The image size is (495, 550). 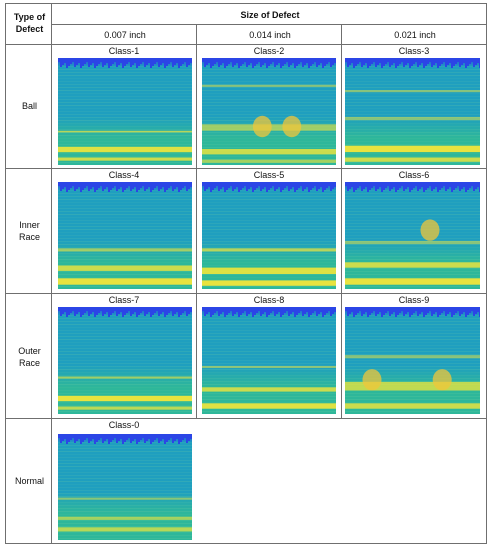 I want to click on class-label-8: Class-8, so click(x=269, y=300).